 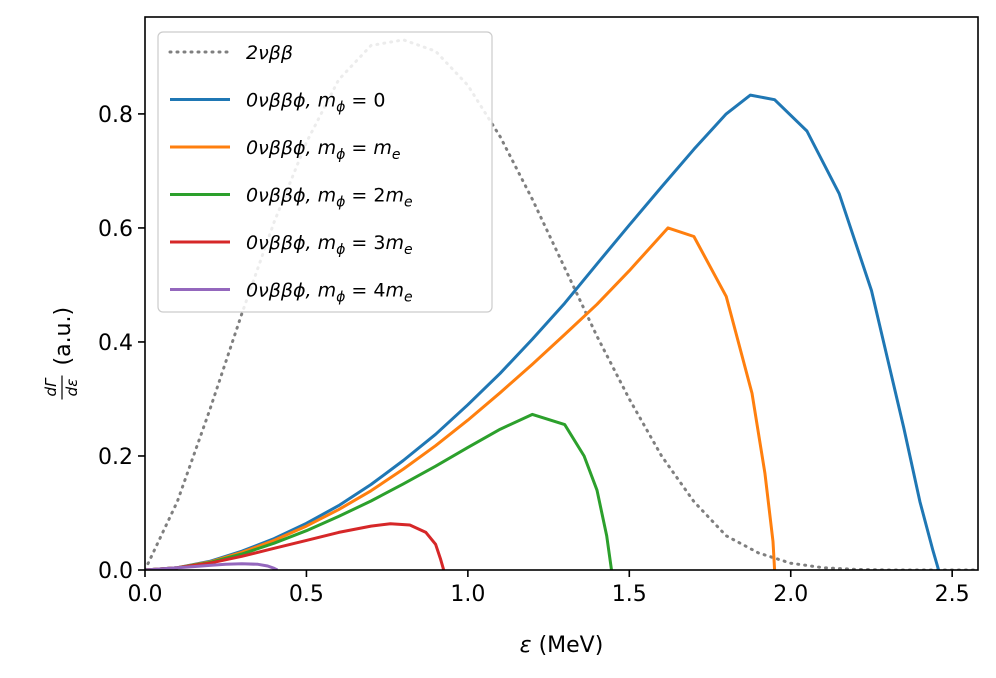 I want to click on x-axis-label: ε (MeV), so click(x=562, y=645).